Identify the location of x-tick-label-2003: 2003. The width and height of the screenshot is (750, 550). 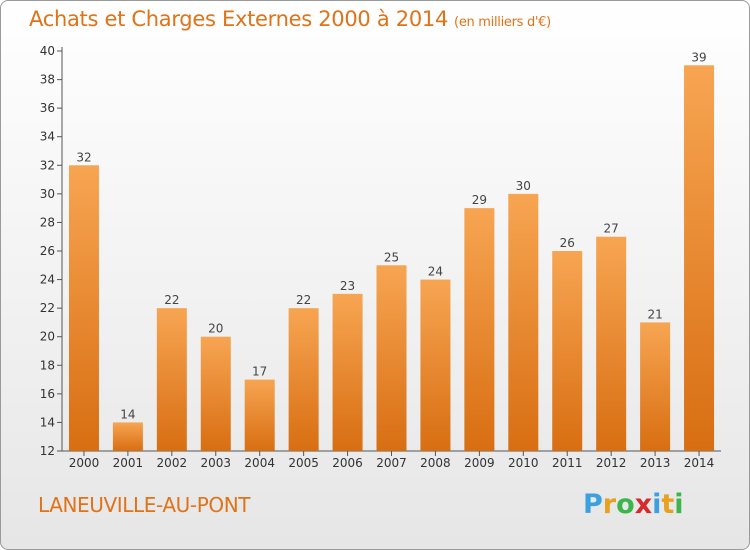
(215, 463).